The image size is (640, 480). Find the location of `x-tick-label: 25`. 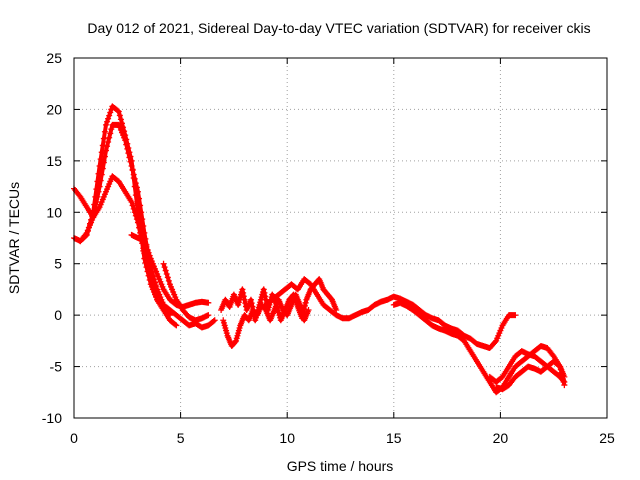

x-tick-label: 25 is located at coordinates (607, 438).